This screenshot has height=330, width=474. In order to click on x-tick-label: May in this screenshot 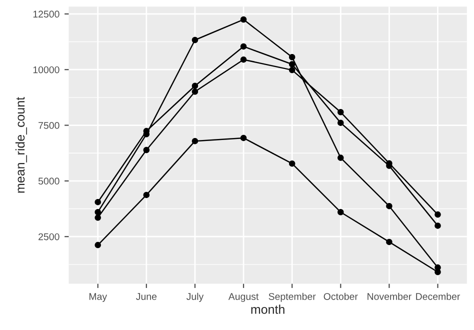, I will do `click(98, 297)`.